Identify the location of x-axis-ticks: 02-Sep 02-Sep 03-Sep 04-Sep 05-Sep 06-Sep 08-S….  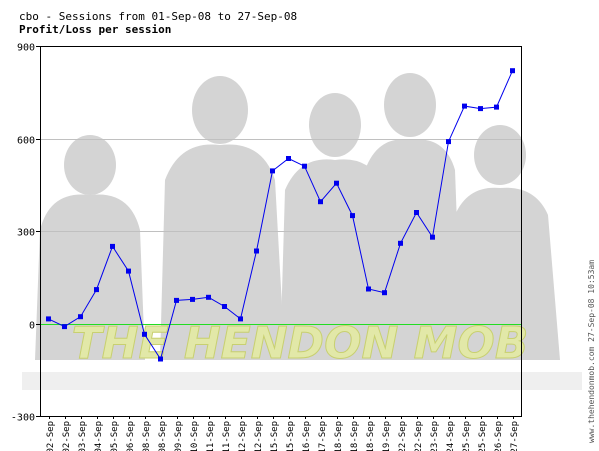
(283, 433).